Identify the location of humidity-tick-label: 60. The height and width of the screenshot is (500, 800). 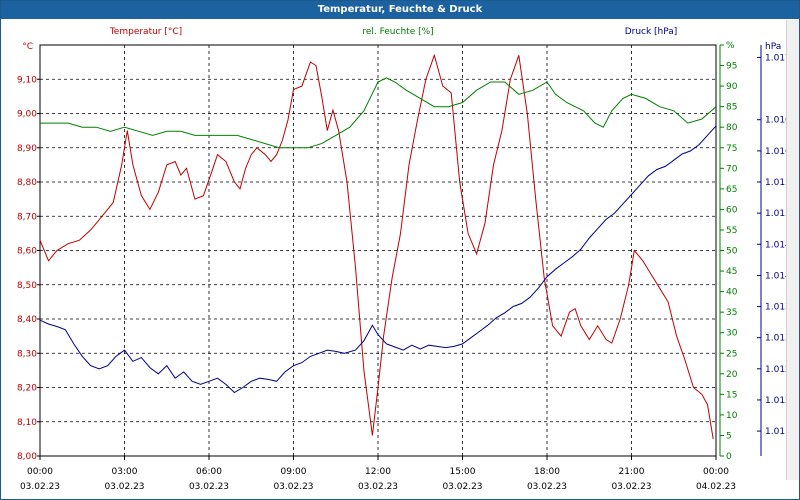
(732, 210).